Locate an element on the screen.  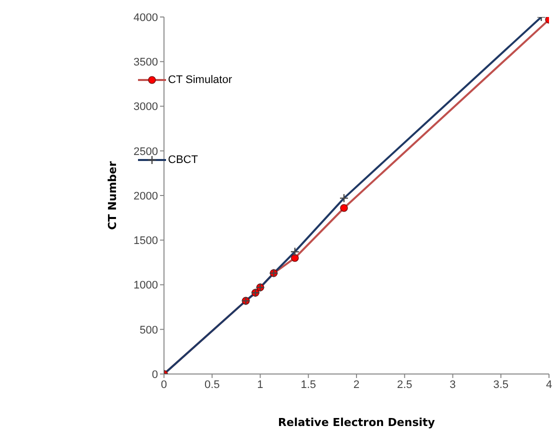
x-tick-label: 3.5 is located at coordinates (501, 384).